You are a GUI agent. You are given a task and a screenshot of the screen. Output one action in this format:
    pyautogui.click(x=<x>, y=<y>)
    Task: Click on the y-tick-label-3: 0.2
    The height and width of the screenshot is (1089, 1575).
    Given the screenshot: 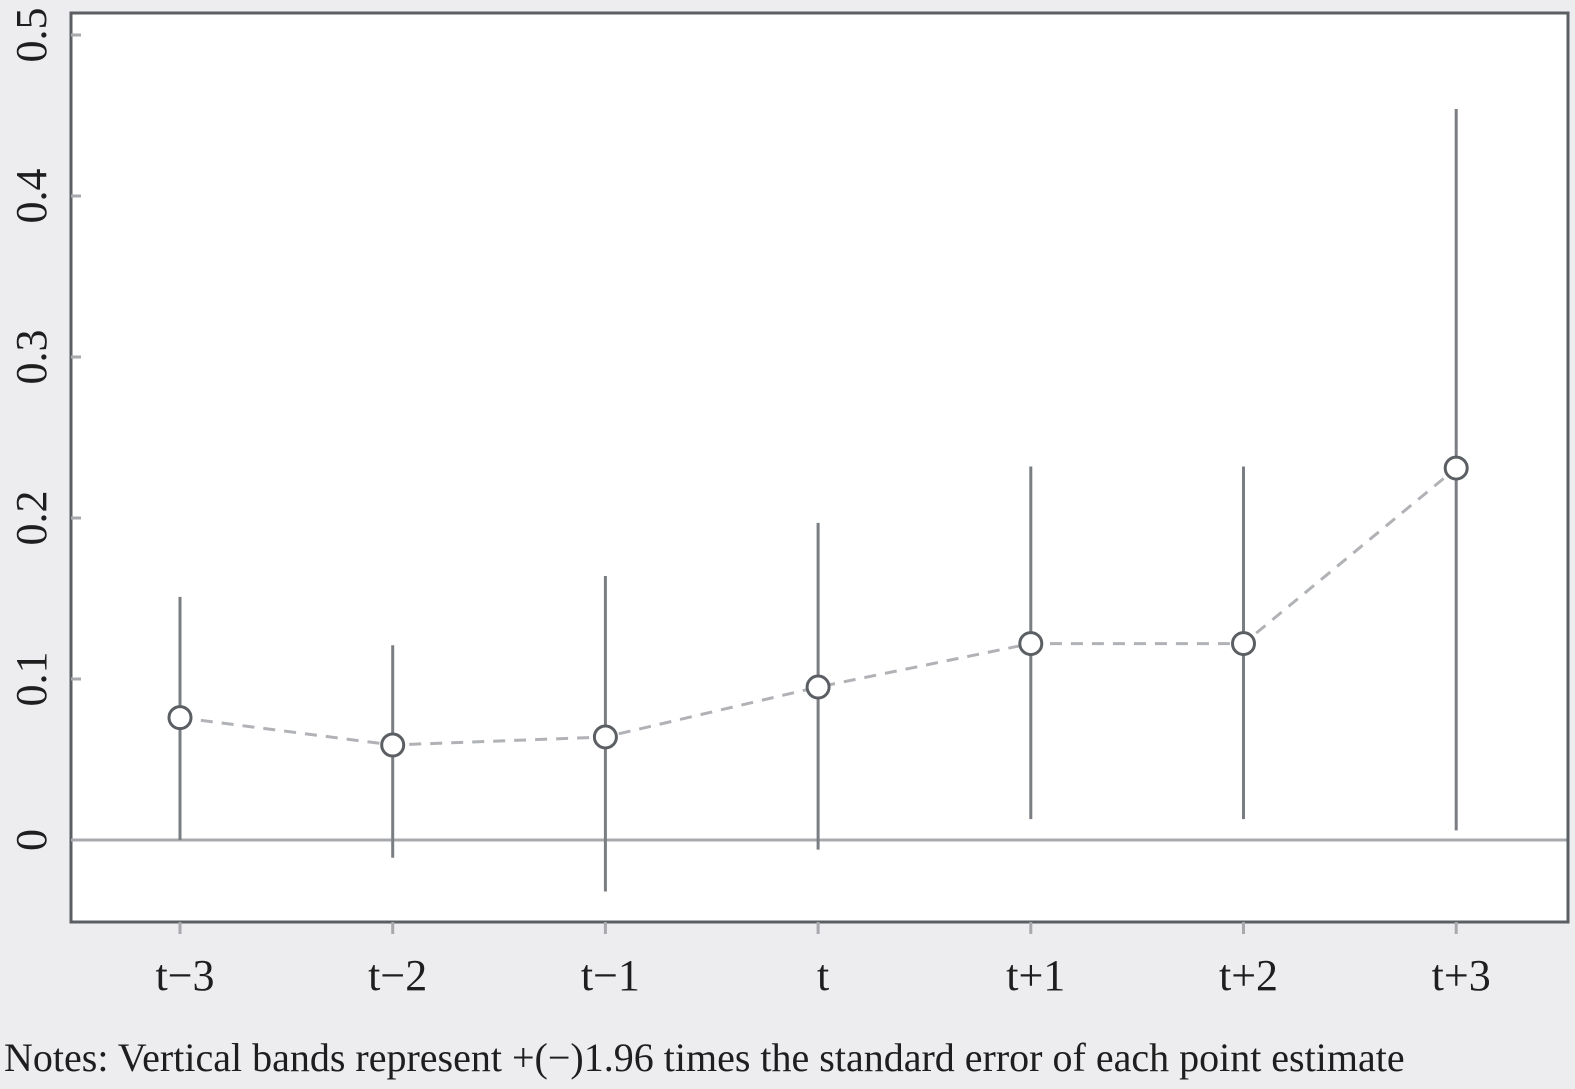 What is the action you would take?
    pyautogui.click(x=31, y=518)
    